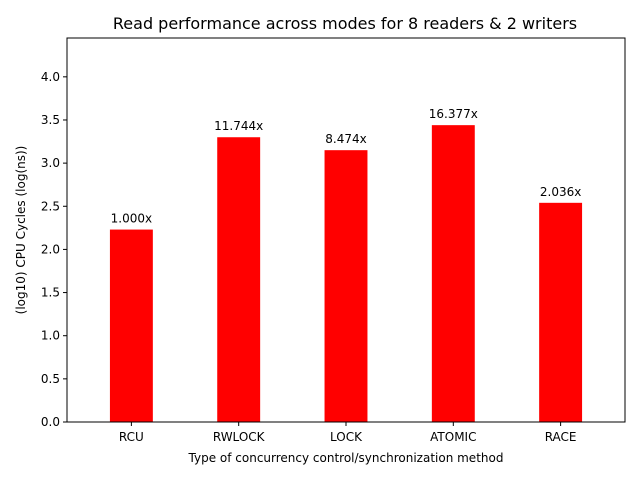 This screenshot has width=640, height=480. Describe the element at coordinates (50, 249) in the screenshot. I see `y-tick-label: 2.0` at that location.